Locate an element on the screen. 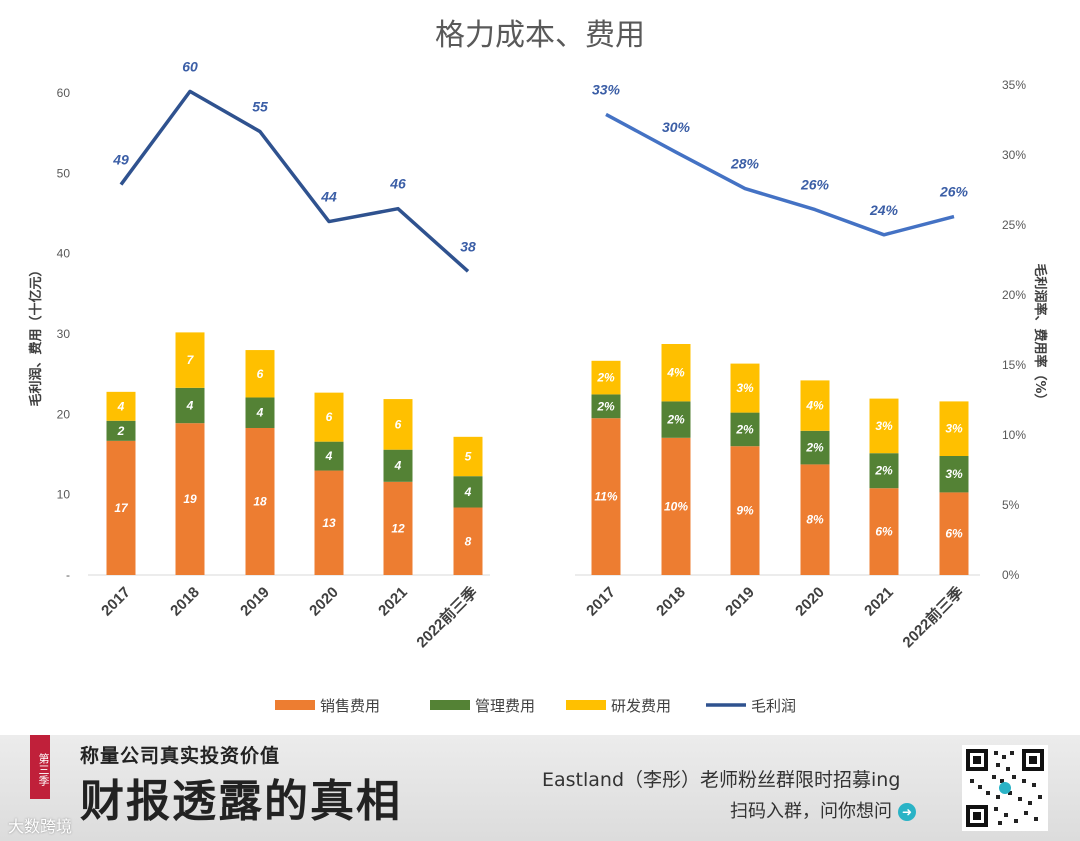  banner-cta-text: 扫码入群，问你想问 is located at coordinates (811, 811).